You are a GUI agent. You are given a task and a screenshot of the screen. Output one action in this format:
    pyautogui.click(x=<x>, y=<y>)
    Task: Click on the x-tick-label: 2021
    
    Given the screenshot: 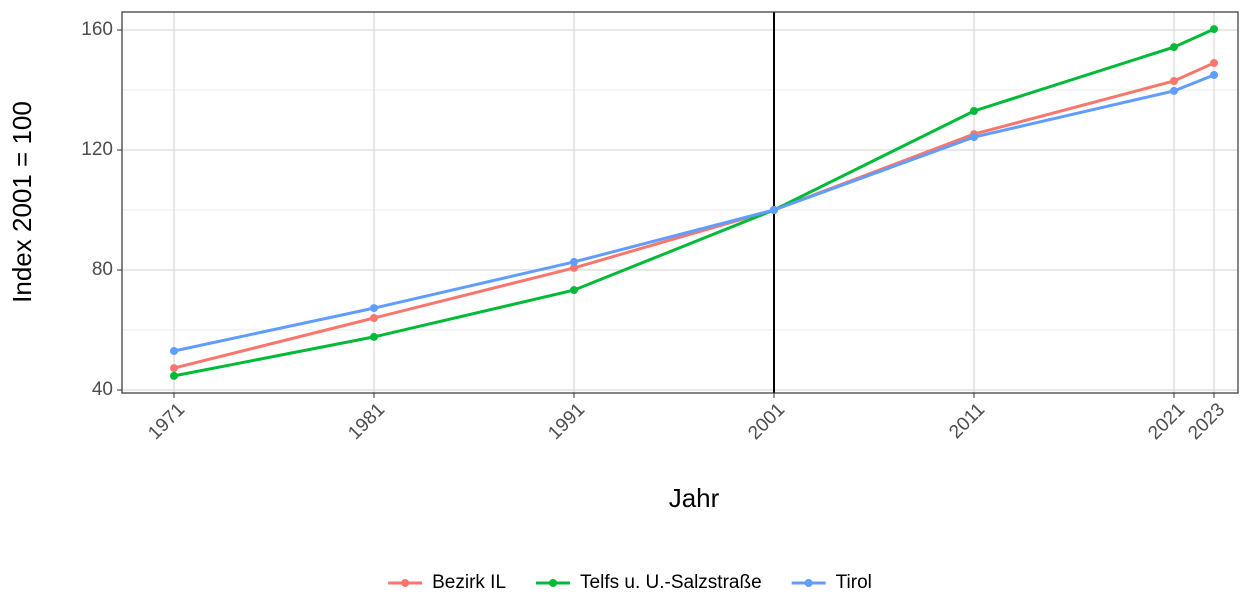 What is the action you would take?
    pyautogui.click(x=1166, y=421)
    